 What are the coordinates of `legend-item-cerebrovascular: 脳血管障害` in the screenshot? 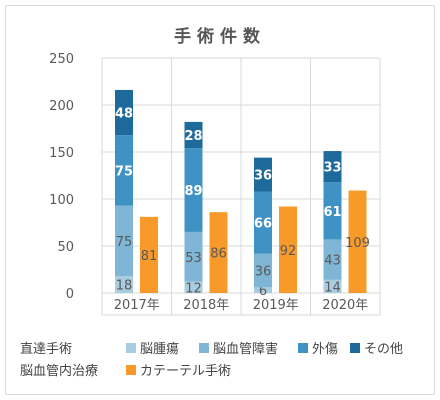 It's located at (238, 347).